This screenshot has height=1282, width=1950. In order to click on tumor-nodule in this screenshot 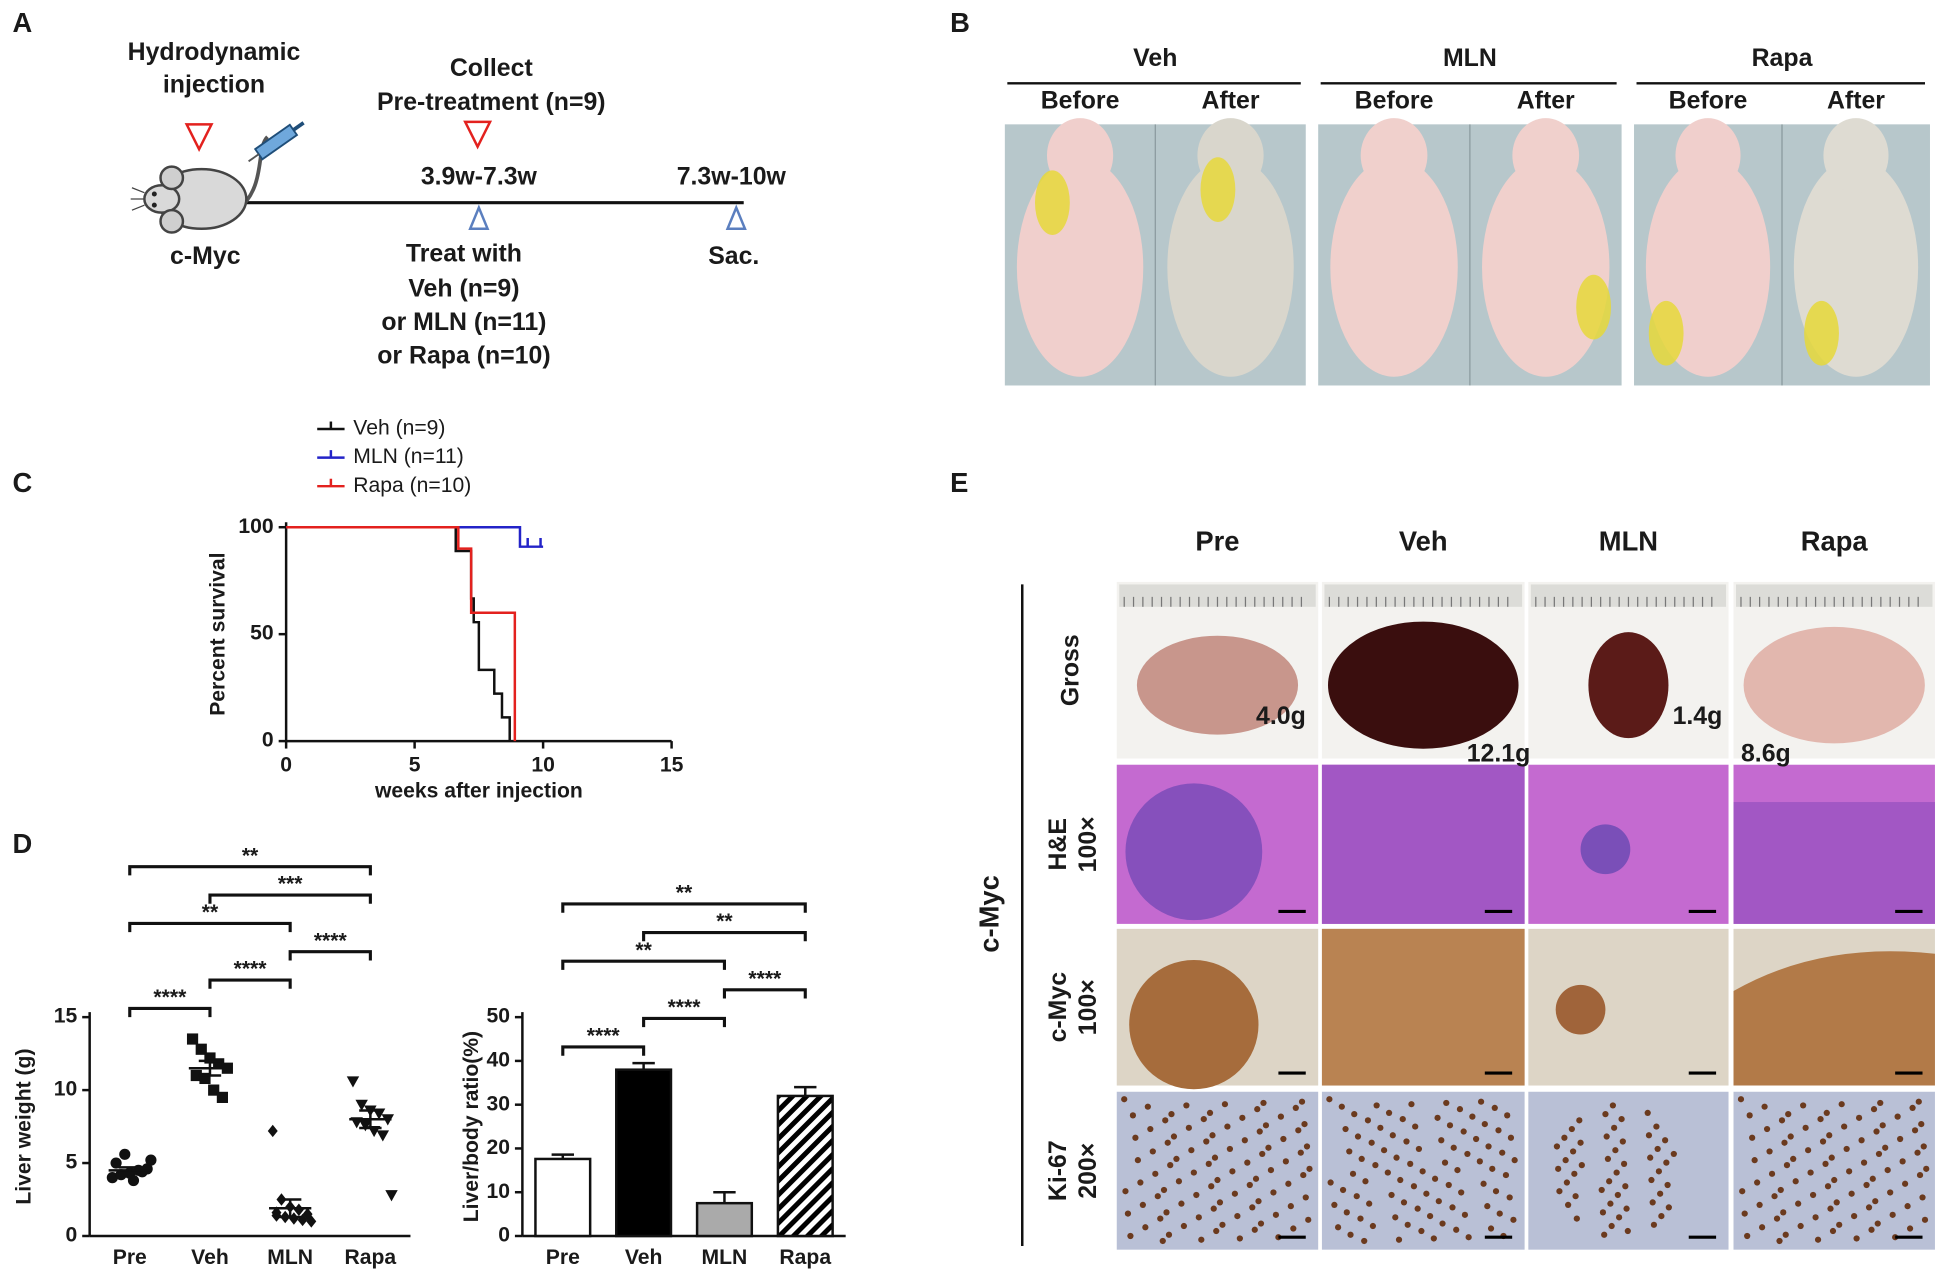, I will do `click(1605, 849)`.